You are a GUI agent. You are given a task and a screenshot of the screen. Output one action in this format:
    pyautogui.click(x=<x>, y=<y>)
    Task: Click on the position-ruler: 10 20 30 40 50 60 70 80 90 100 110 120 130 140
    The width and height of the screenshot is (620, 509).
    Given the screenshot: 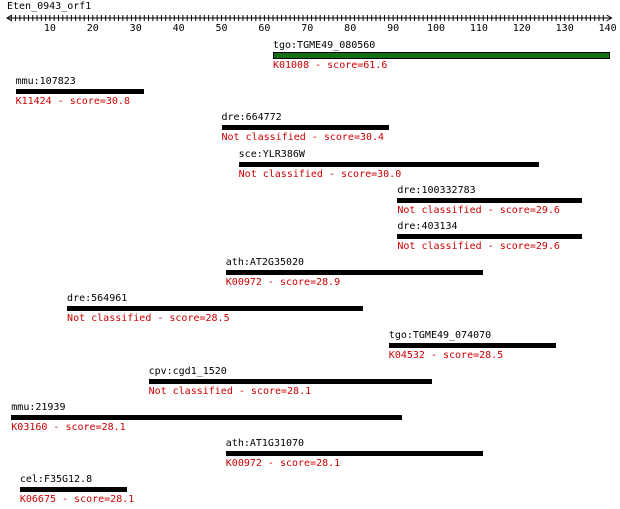 What is the action you would take?
    pyautogui.click(x=311, y=24)
    